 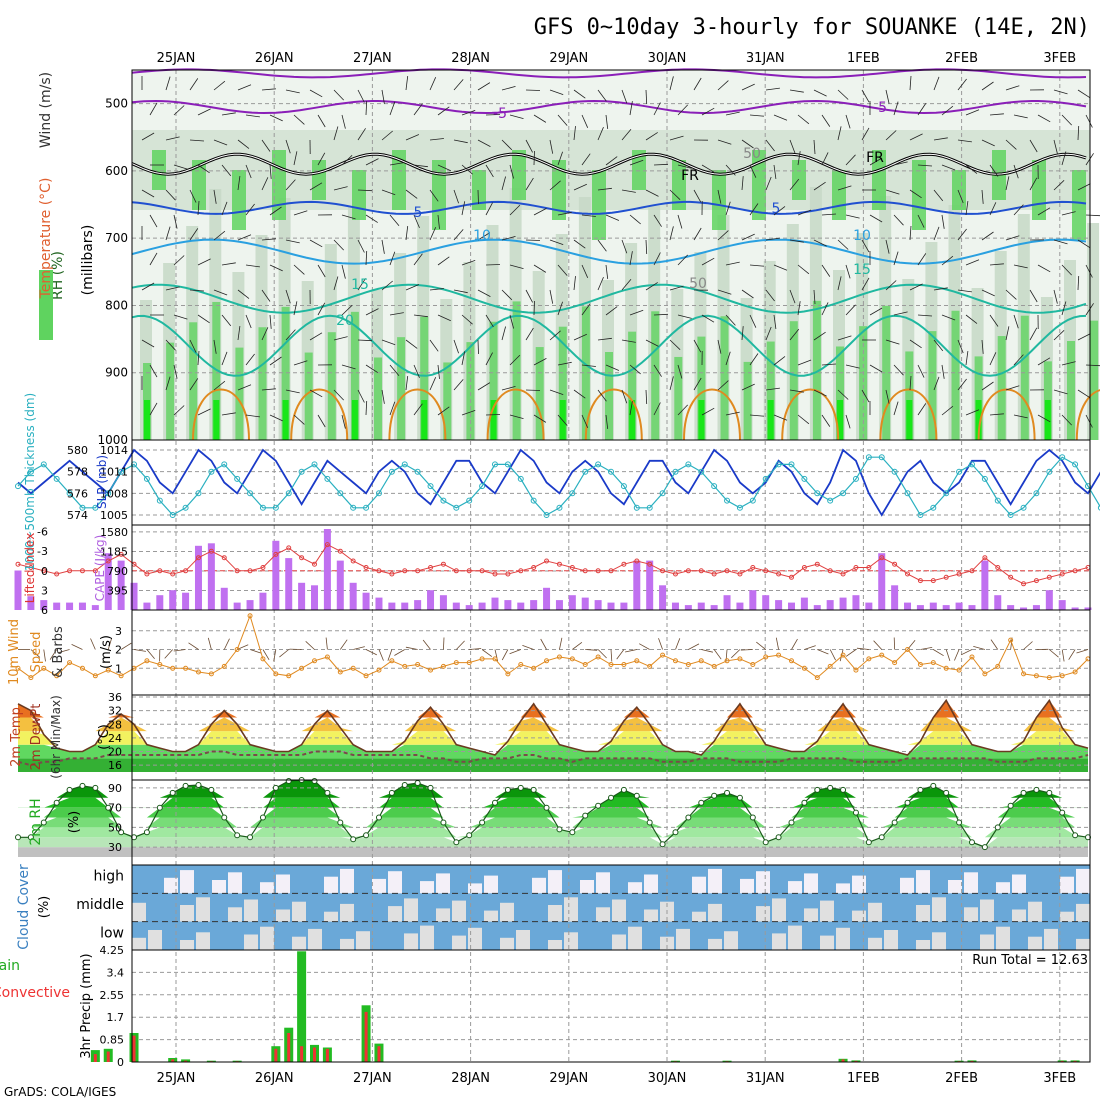 I want to click on precip-convective-bar, so click(x=1062, y=1061).